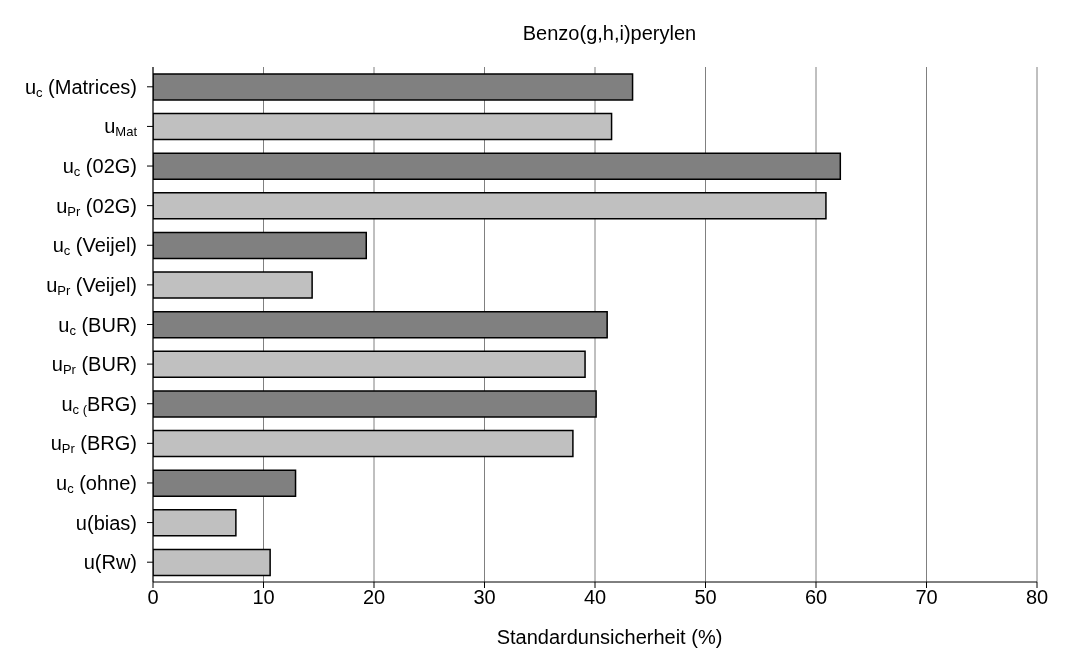  What do you see at coordinates (91, 286) in the screenshot?
I see `y-tick-label: u$_{Pr}$ (Veijel)` at bounding box center [91, 286].